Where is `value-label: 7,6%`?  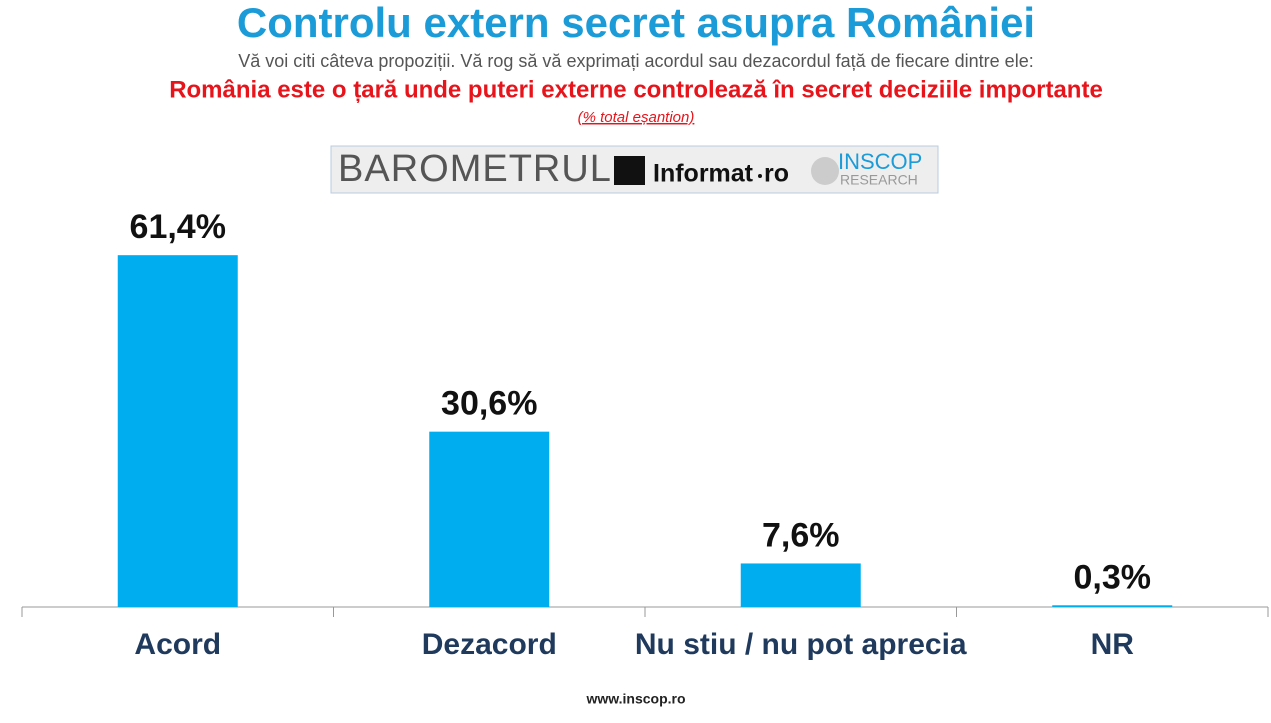
value-label: 7,6% is located at coordinates (801, 535).